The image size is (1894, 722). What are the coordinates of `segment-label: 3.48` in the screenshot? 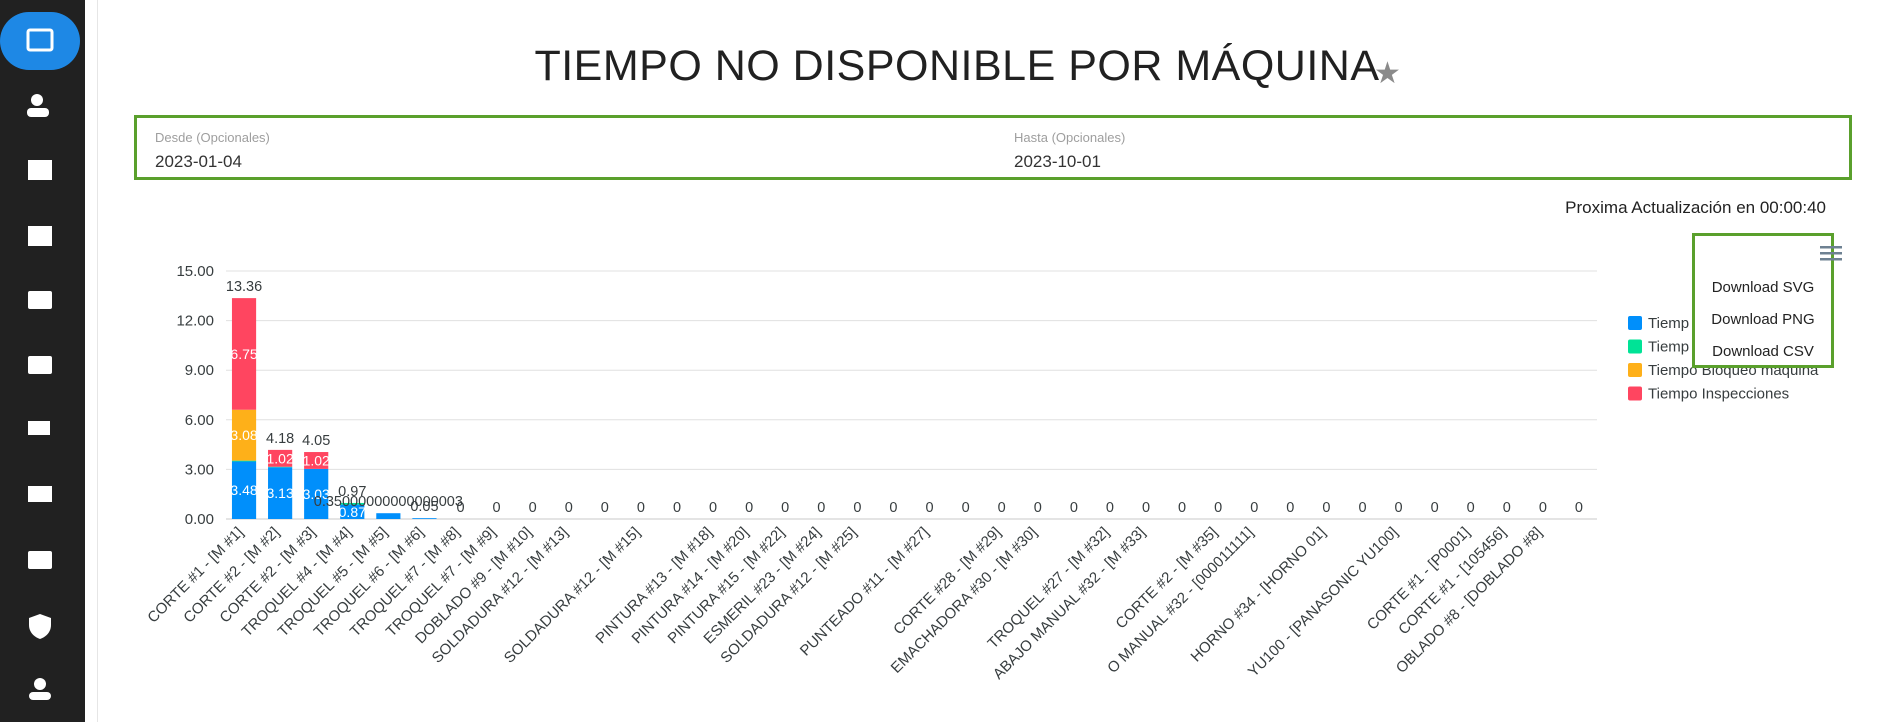 It's located at (243, 490).